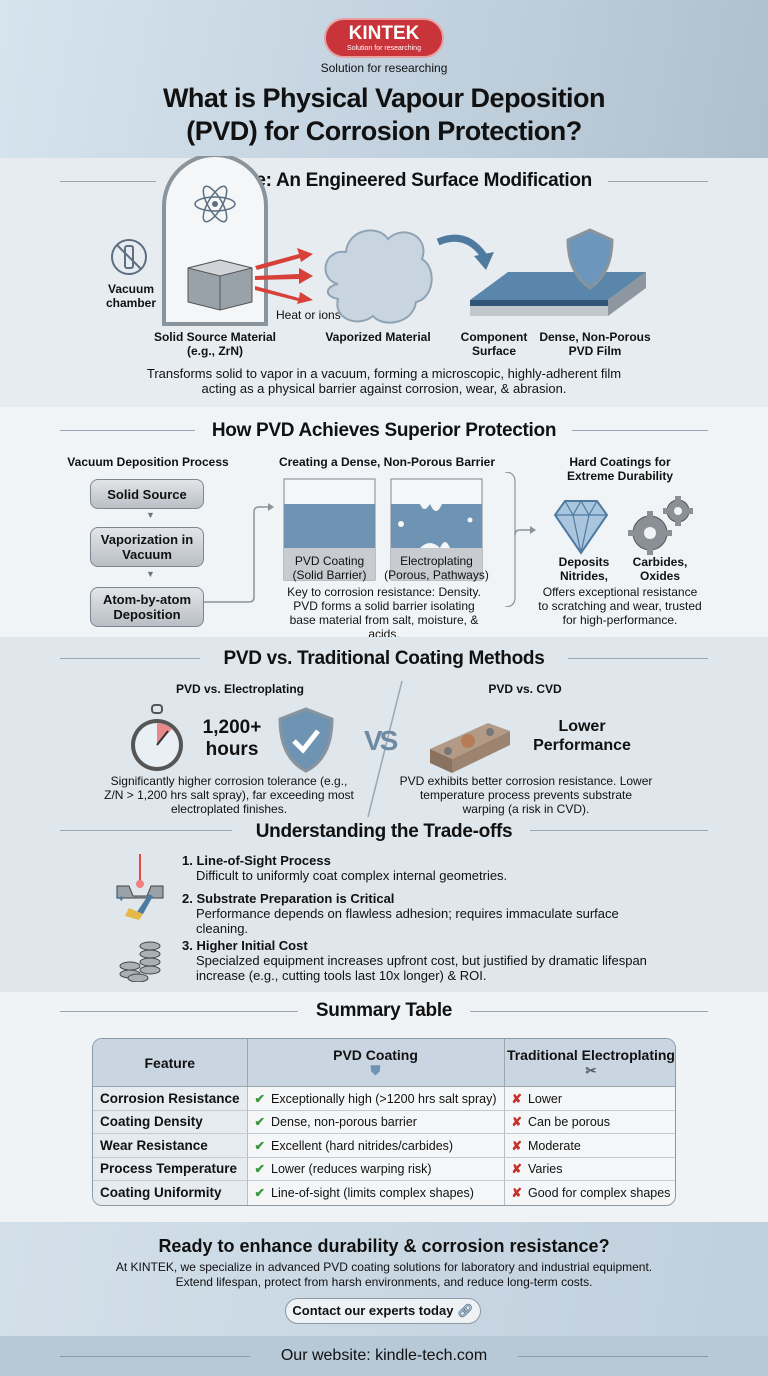 Image resolution: width=768 pixels, height=1376 pixels. I want to click on curved-arrow-icon, so click(465, 252).